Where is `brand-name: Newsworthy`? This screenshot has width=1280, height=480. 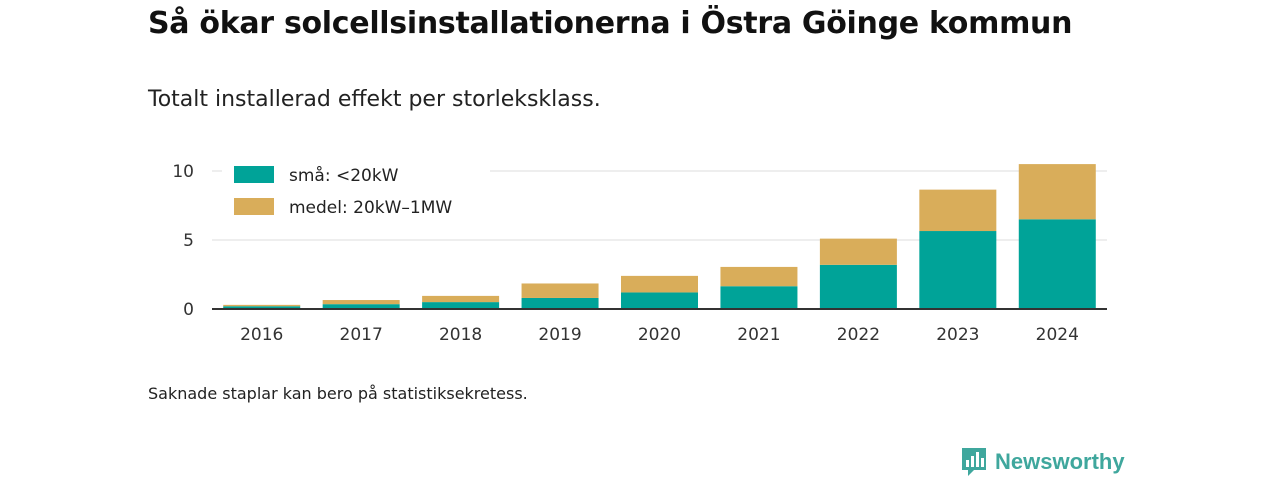
brand-name: Newsworthy is located at coordinates (1060, 461).